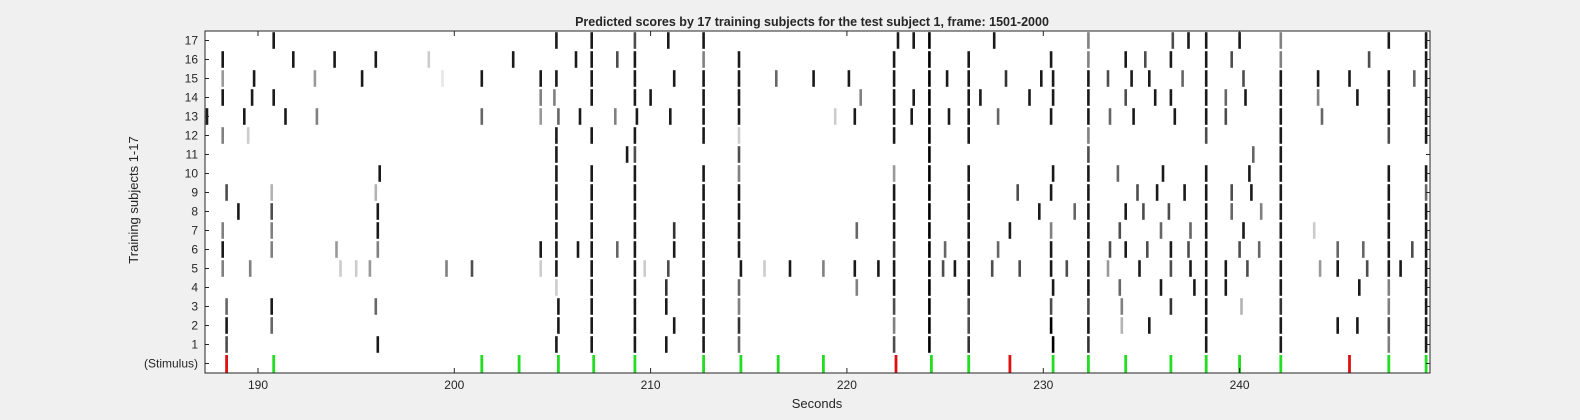 This screenshot has height=420, width=1580. What do you see at coordinates (133, 199) in the screenshot?
I see `y-axis-label: Training subjects 1-17` at bounding box center [133, 199].